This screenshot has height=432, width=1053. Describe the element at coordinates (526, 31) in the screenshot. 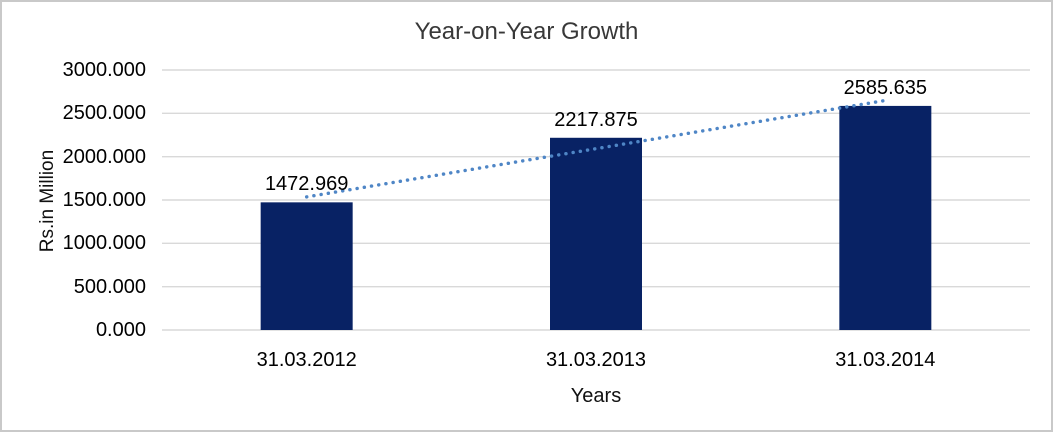

I see `chart-title: Year-on-Year Growth` at that location.